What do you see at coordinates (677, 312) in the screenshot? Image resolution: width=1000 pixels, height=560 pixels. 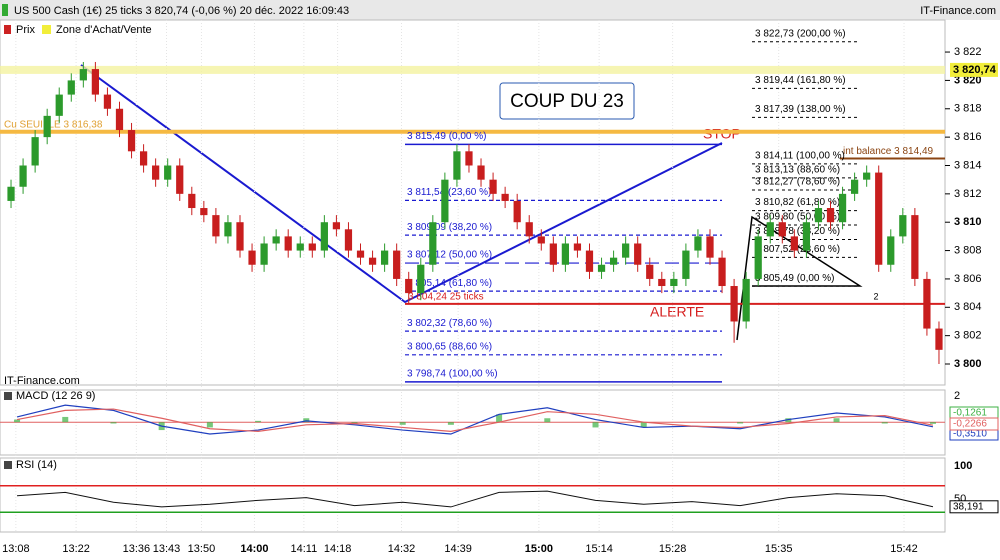 I see `annotation: ALERTE` at bounding box center [677, 312].